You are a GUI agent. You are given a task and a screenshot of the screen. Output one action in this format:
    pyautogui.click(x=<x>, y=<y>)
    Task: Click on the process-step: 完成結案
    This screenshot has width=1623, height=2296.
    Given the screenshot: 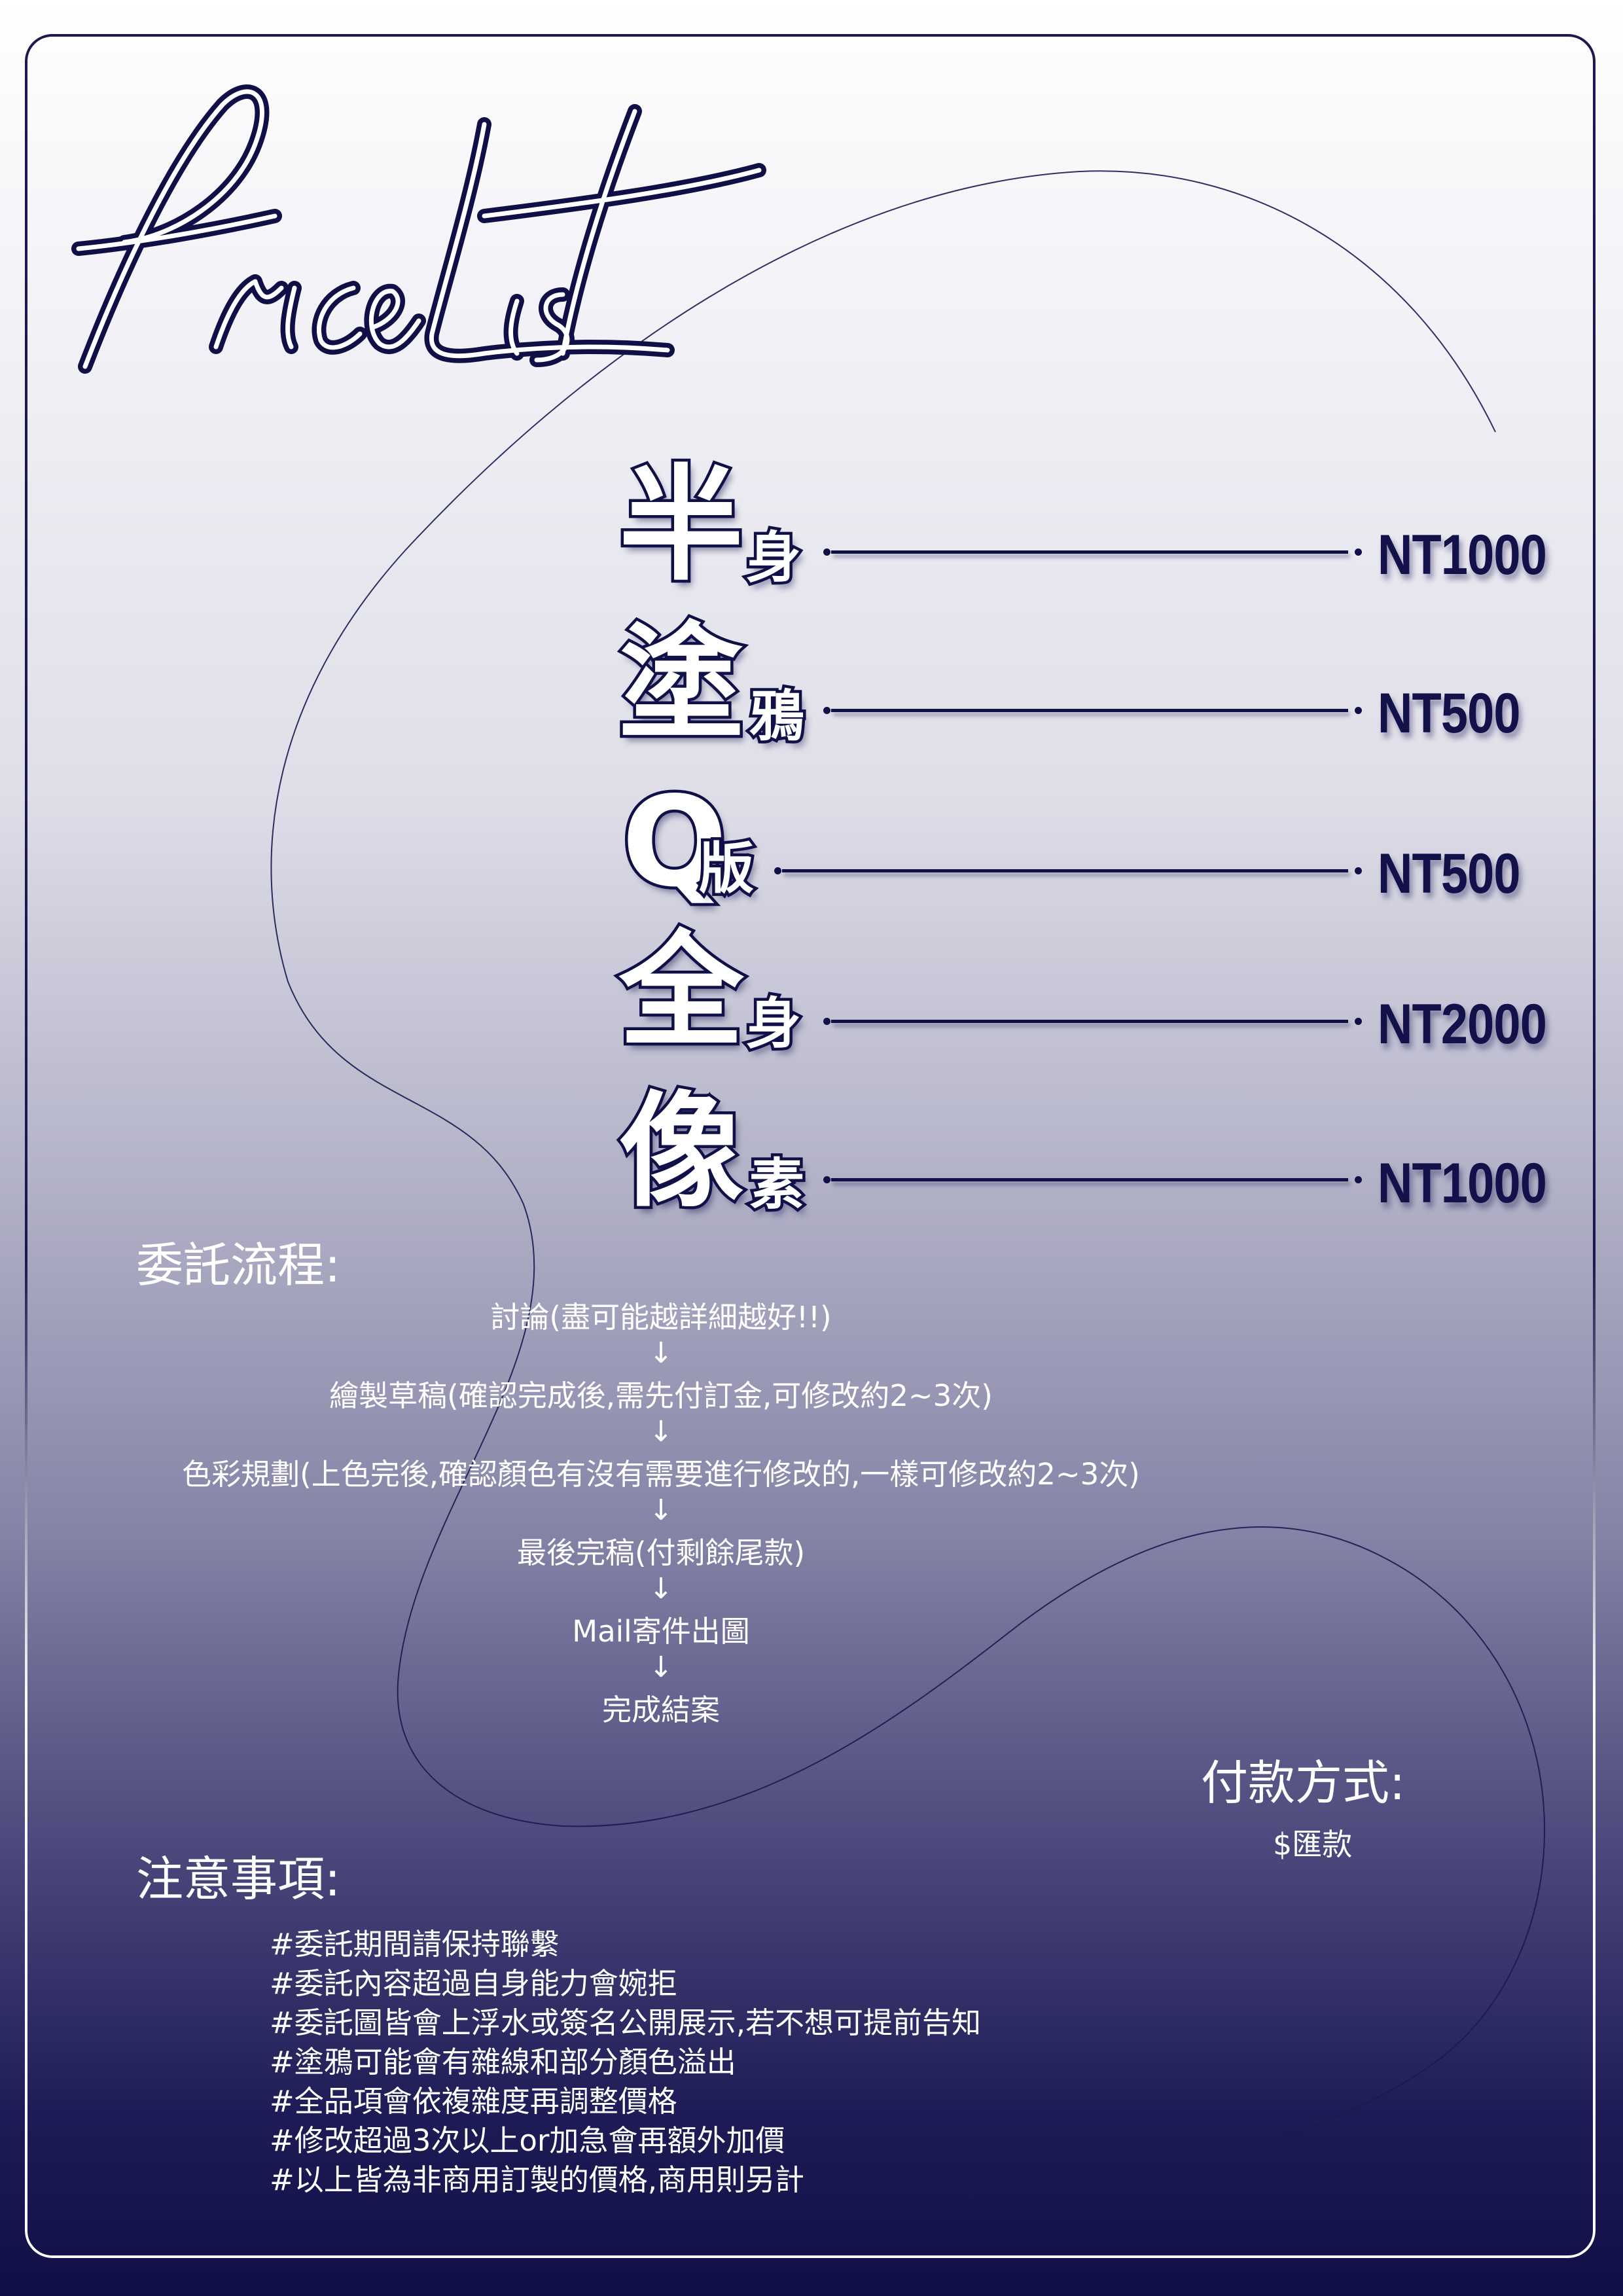 What is the action you would take?
    pyautogui.click(x=660, y=1710)
    